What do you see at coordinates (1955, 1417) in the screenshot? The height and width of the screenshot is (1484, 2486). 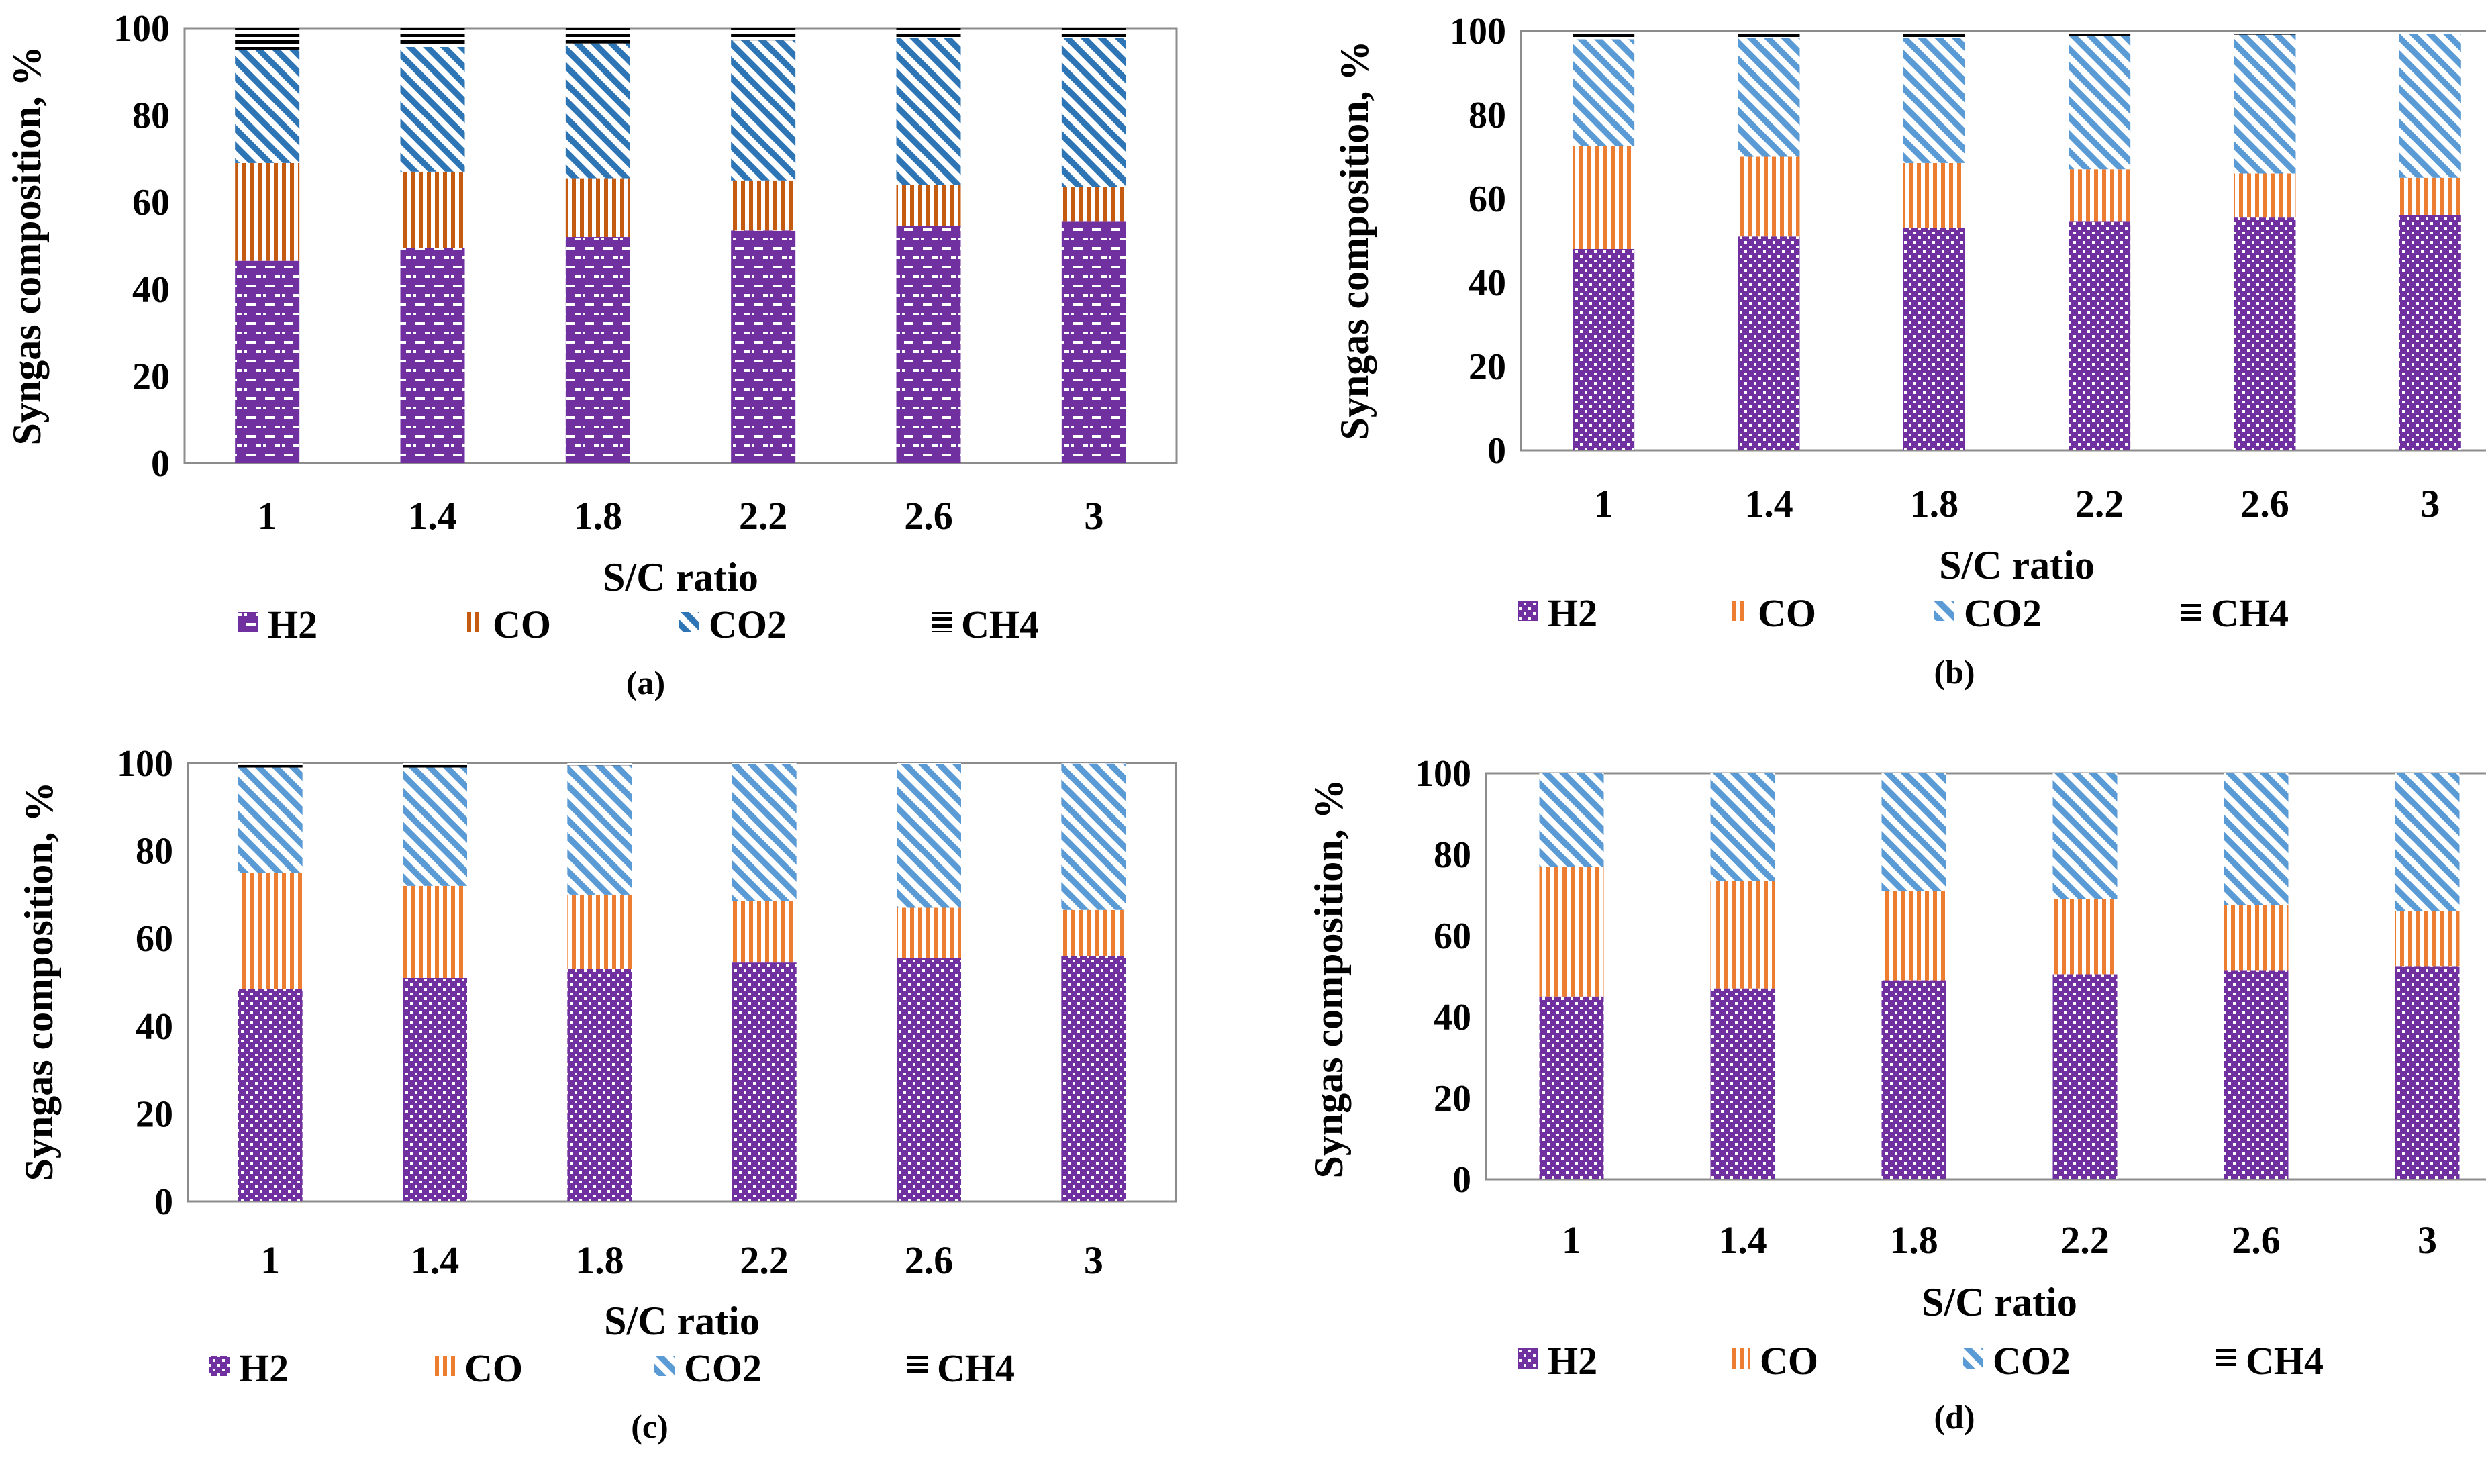 I see `panel-caption: (d)` at bounding box center [1955, 1417].